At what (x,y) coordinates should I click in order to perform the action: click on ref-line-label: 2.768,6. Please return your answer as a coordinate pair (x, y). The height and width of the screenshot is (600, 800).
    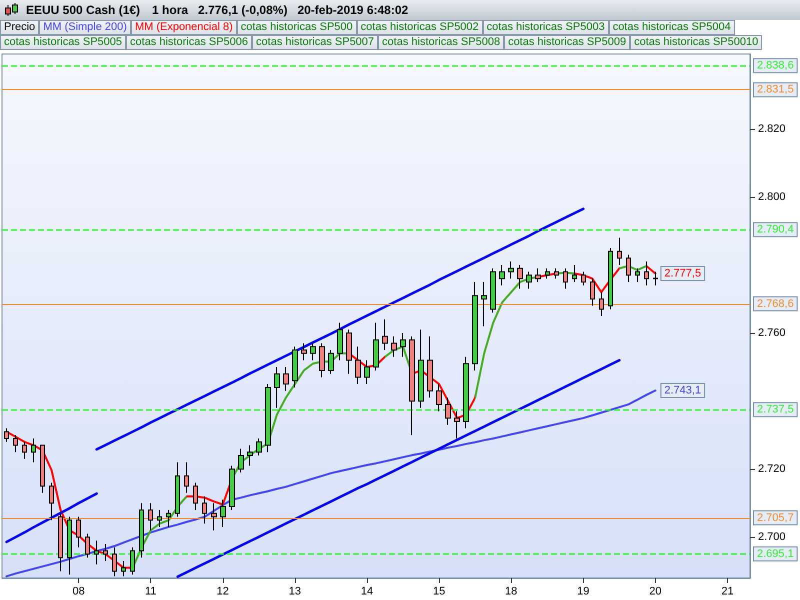
    Looking at the image, I should click on (775, 304).